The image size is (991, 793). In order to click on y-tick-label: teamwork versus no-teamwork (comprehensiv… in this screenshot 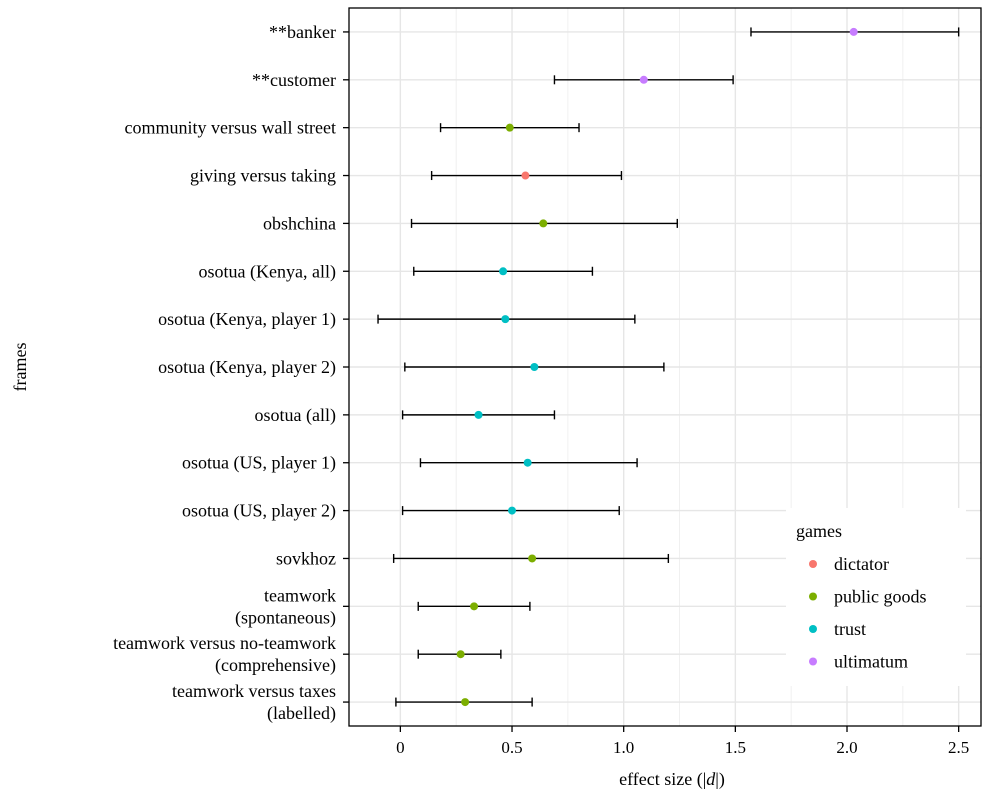, I will do `click(224, 654)`.